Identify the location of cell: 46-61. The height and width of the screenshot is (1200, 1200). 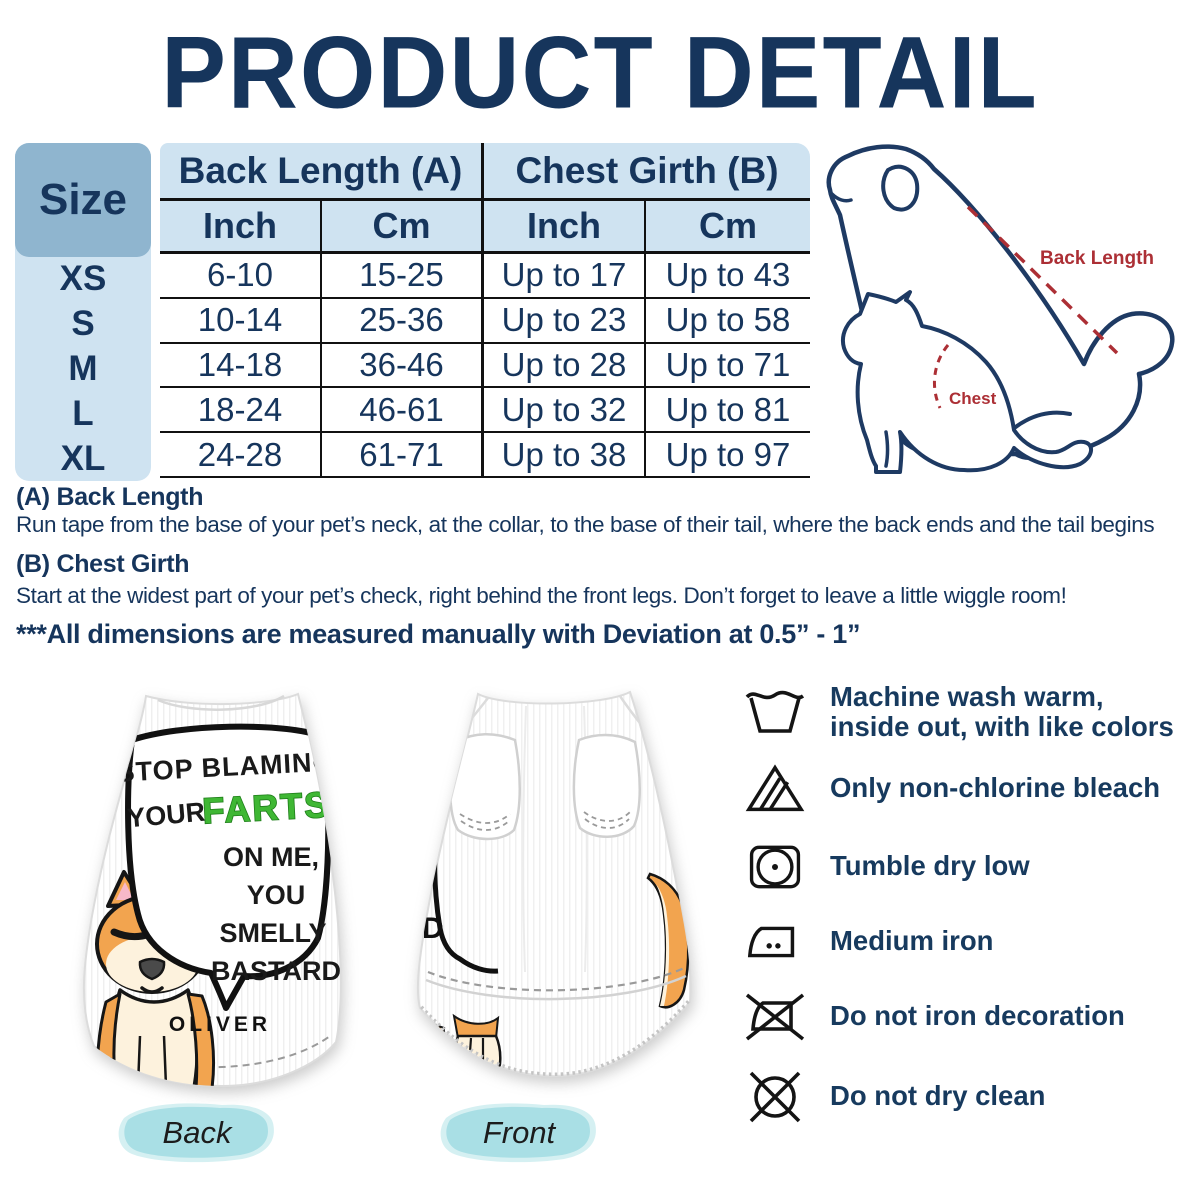
(403, 410).